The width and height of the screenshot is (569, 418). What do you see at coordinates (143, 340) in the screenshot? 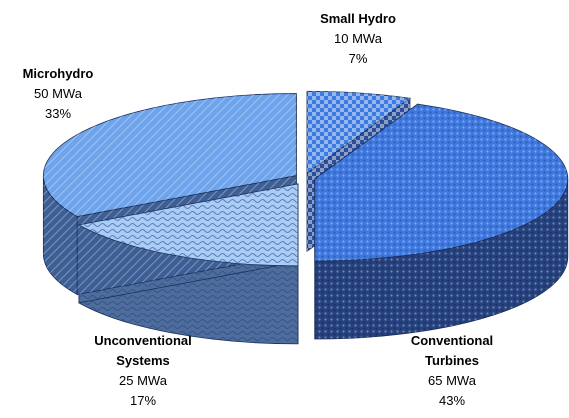
I see `slice-name-text: Unconventional` at bounding box center [143, 340].